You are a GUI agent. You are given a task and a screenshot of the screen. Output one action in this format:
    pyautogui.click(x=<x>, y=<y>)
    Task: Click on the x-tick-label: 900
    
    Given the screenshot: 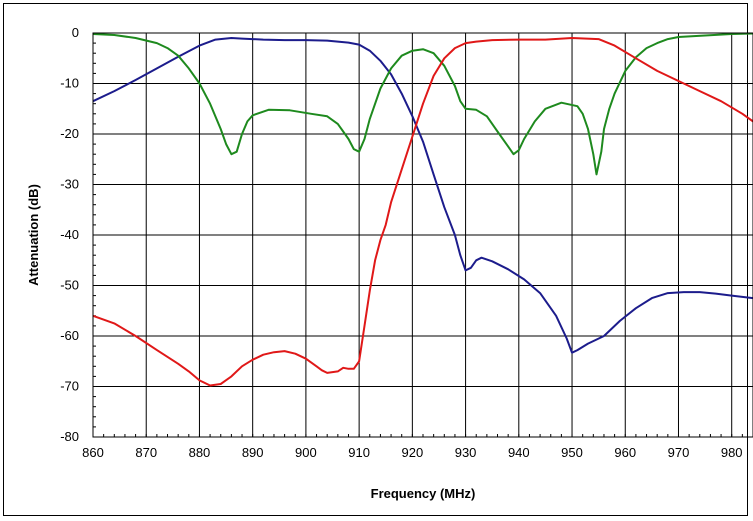 What is the action you would take?
    pyautogui.click(x=306, y=452)
    